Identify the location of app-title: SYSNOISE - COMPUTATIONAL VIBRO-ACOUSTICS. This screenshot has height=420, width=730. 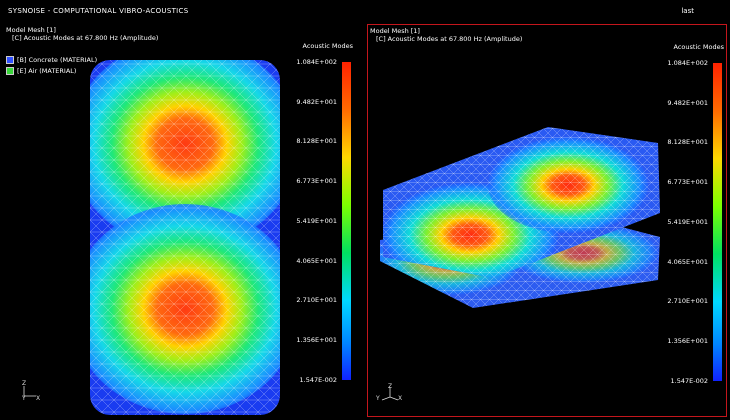
(98, 11).